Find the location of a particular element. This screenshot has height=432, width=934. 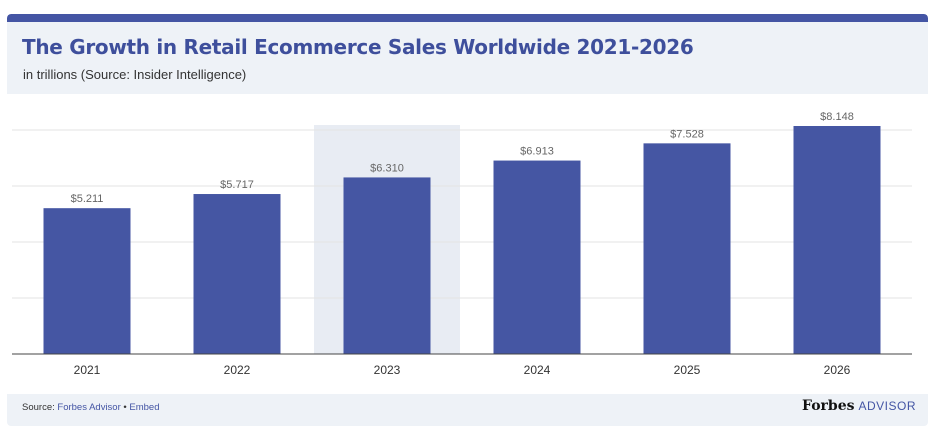

x-tick-2022: 2022 is located at coordinates (237, 370).